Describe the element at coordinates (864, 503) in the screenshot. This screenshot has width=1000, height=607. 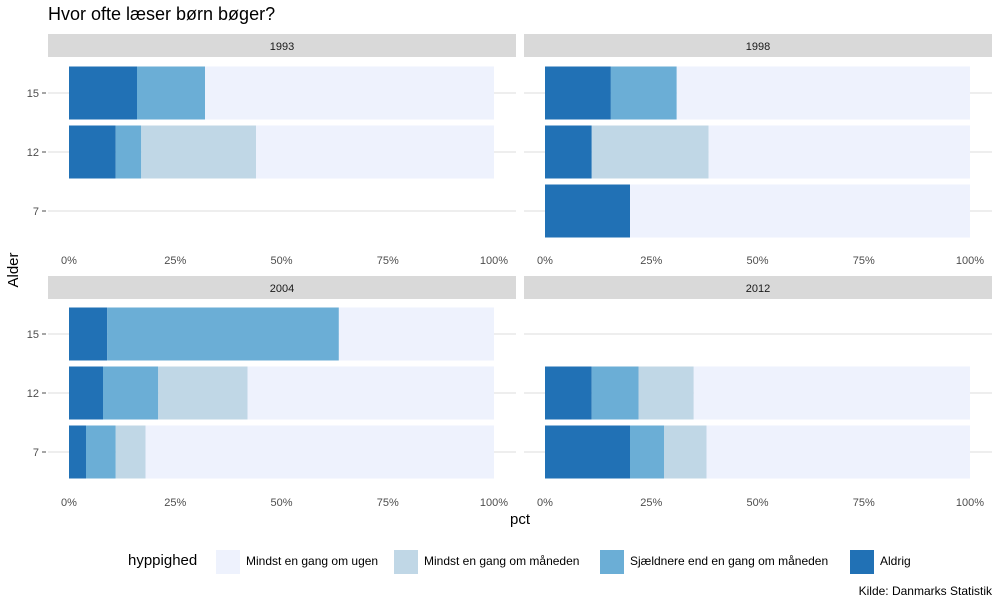
I see `panel-2012-x-tick-3: 75%` at that location.